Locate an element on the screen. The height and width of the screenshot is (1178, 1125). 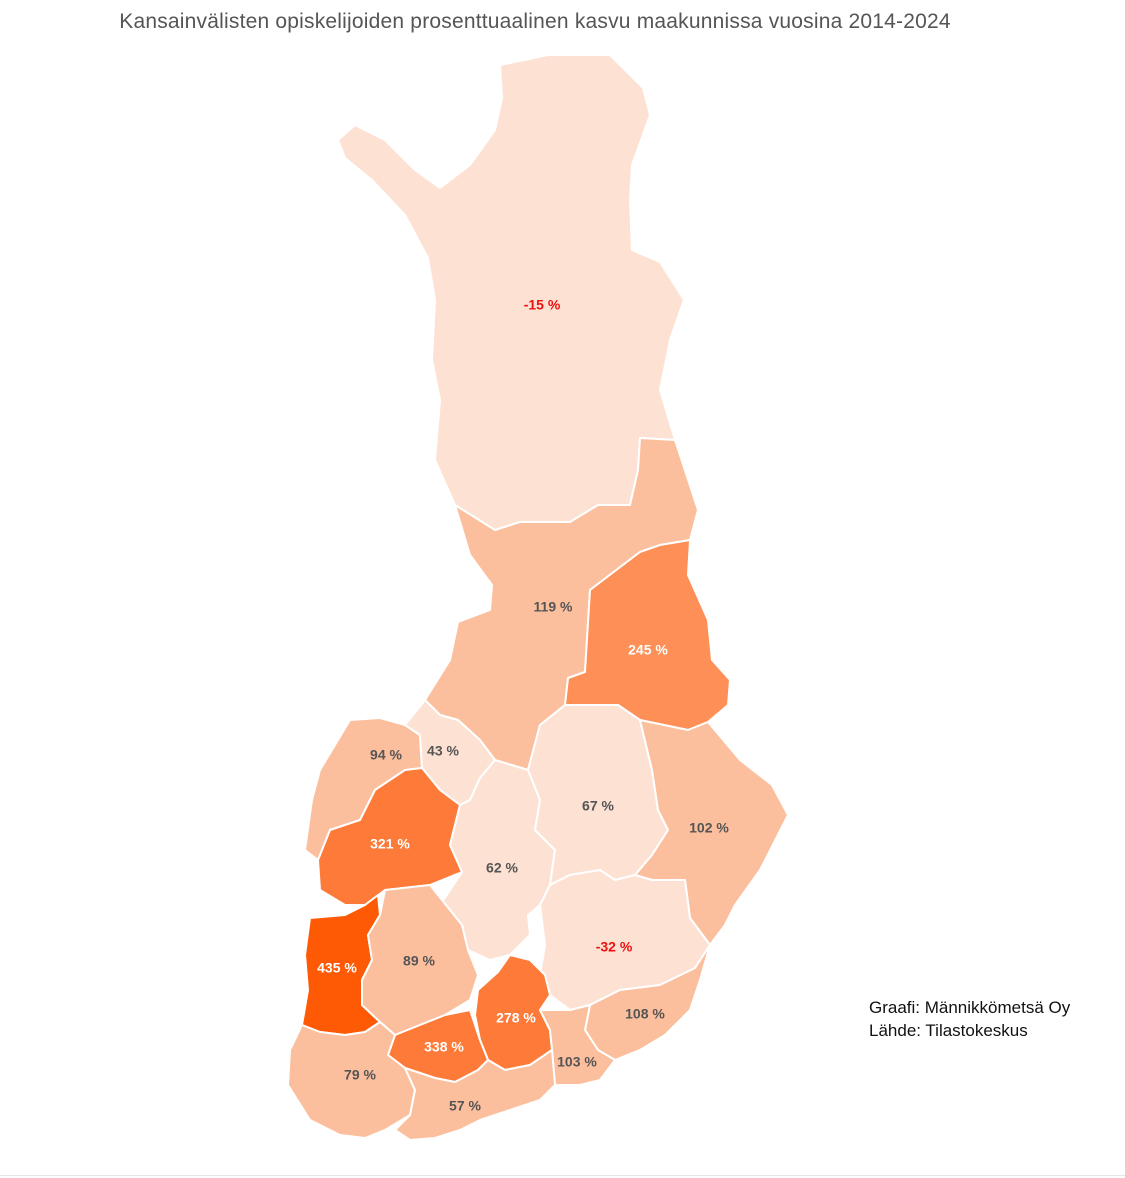
bottom-divider is located at coordinates (562, 1175).